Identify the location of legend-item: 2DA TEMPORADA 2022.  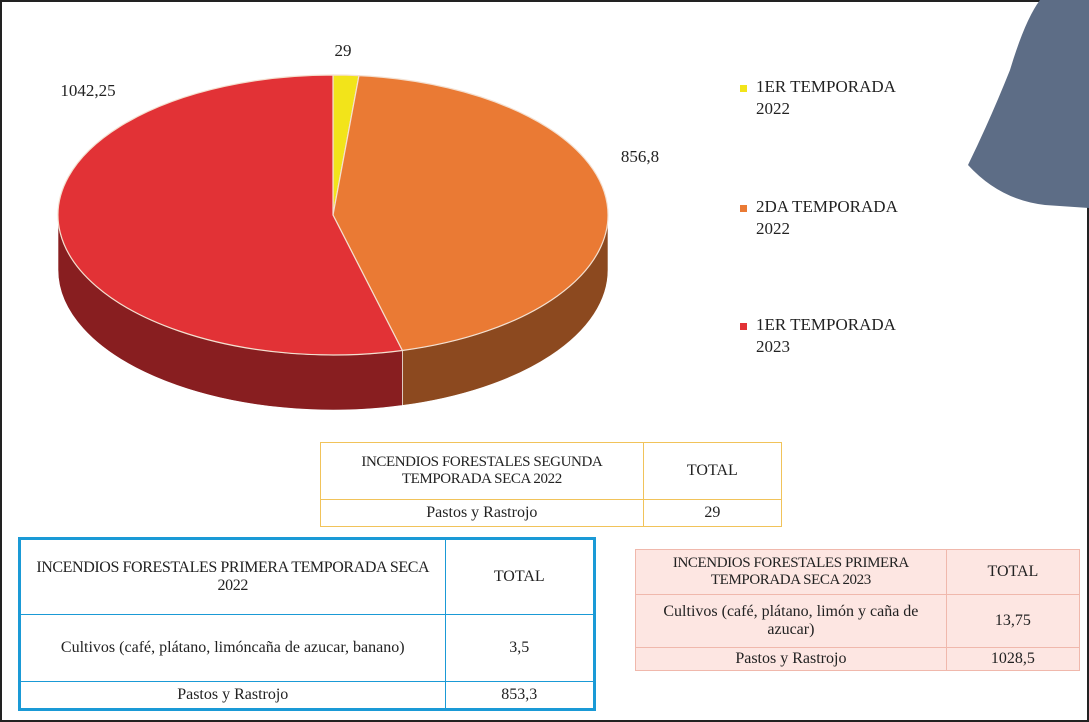
(819, 217).